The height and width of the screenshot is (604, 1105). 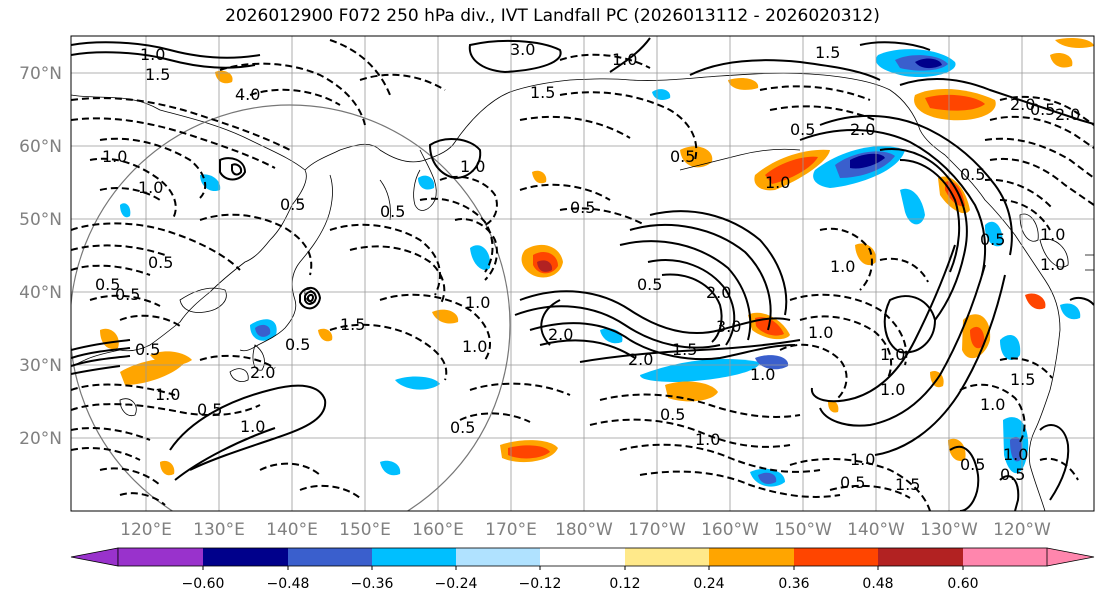 I want to click on colorbar-tick-label: −0.60, so click(x=203, y=584).